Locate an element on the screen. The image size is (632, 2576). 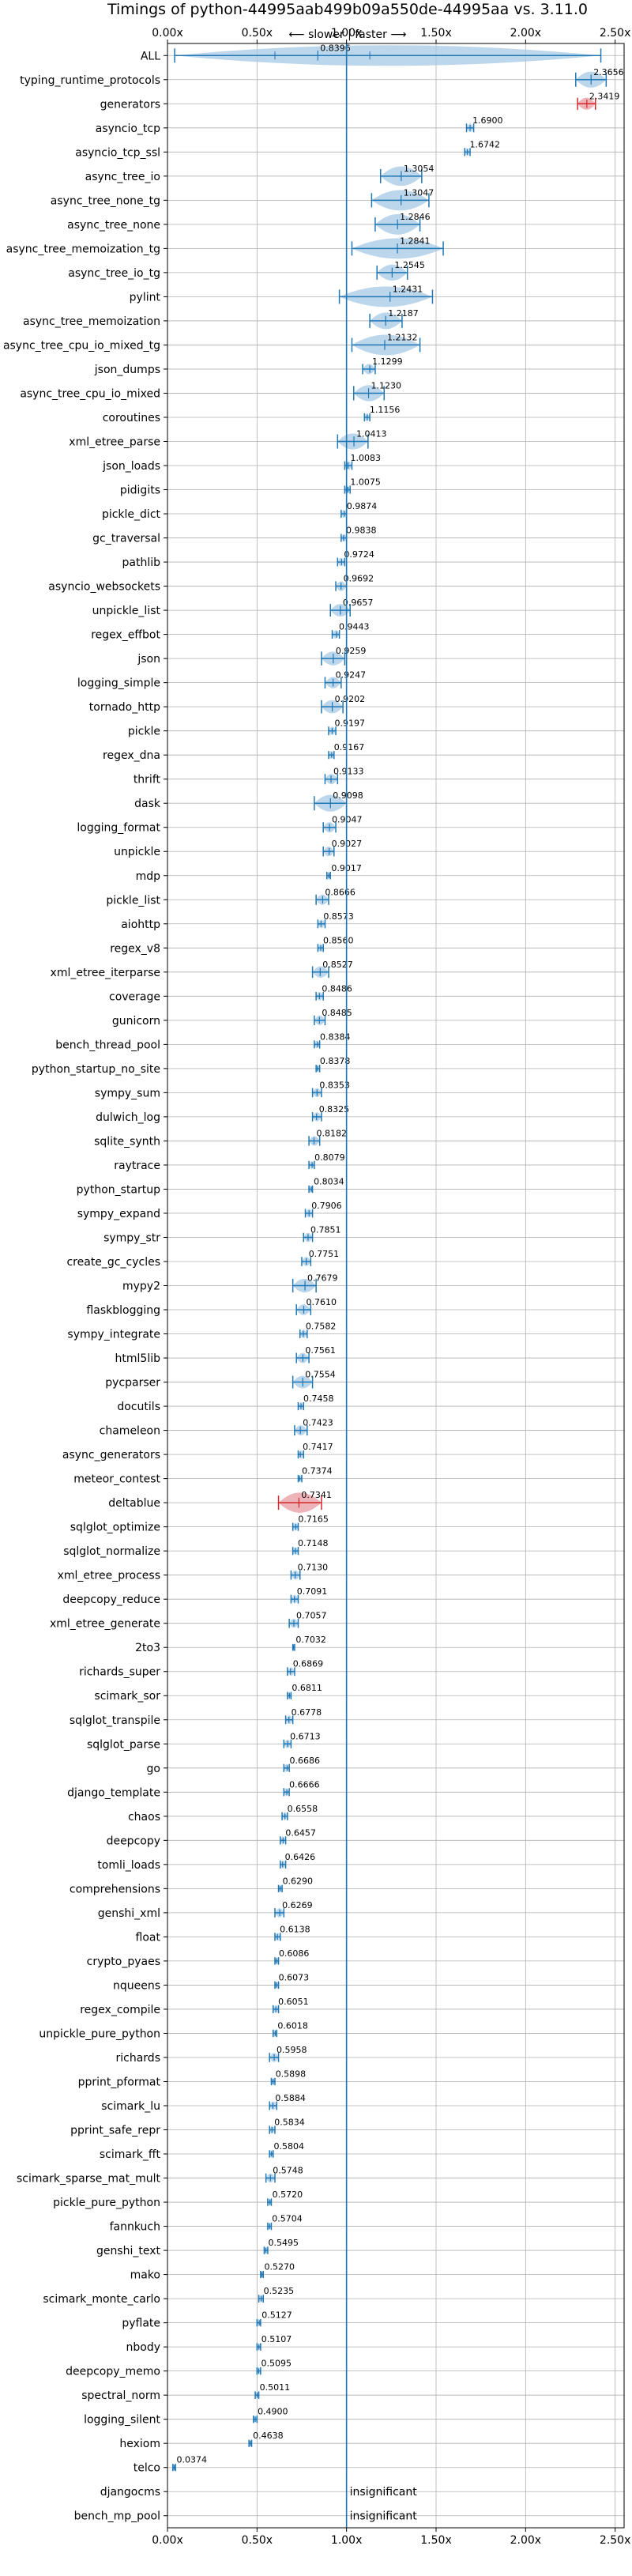
benchmark-label: gc_traversal is located at coordinates (126, 539).